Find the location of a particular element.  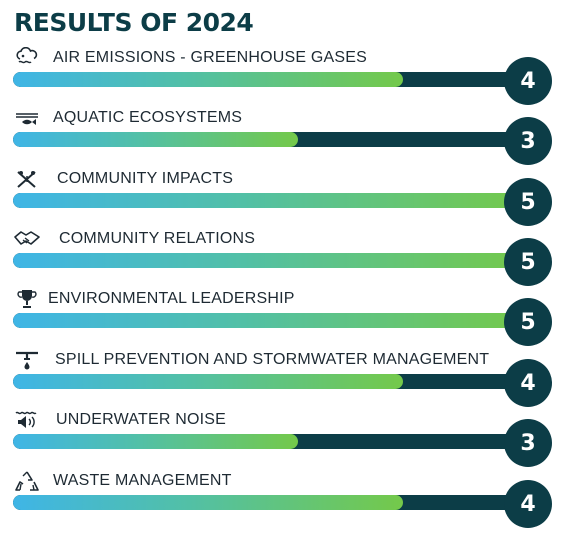

recycle-icon is located at coordinates (27, 481).